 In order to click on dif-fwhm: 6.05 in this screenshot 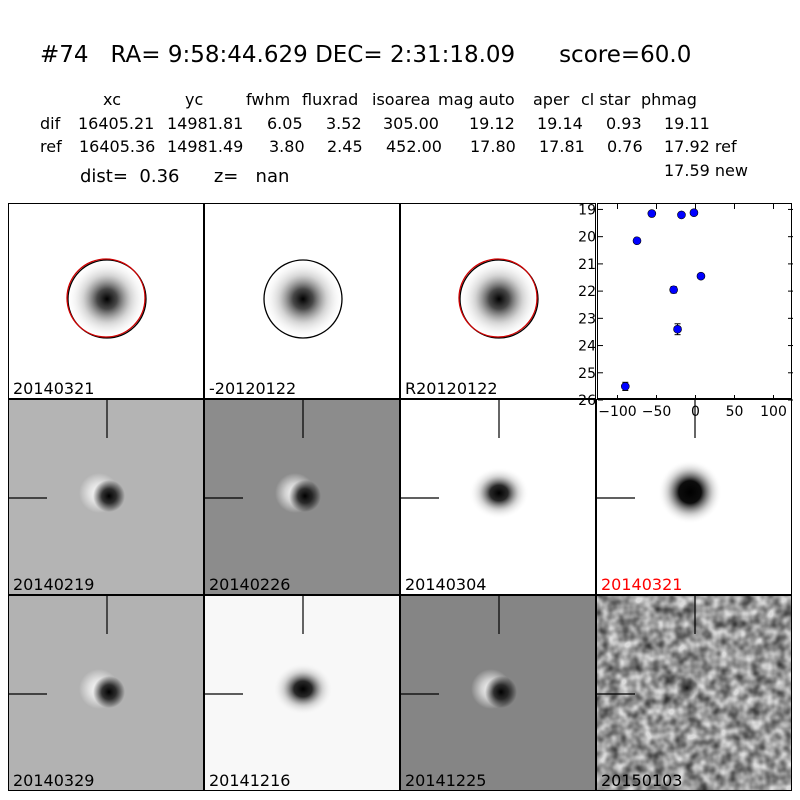, I will do `click(285, 123)`.